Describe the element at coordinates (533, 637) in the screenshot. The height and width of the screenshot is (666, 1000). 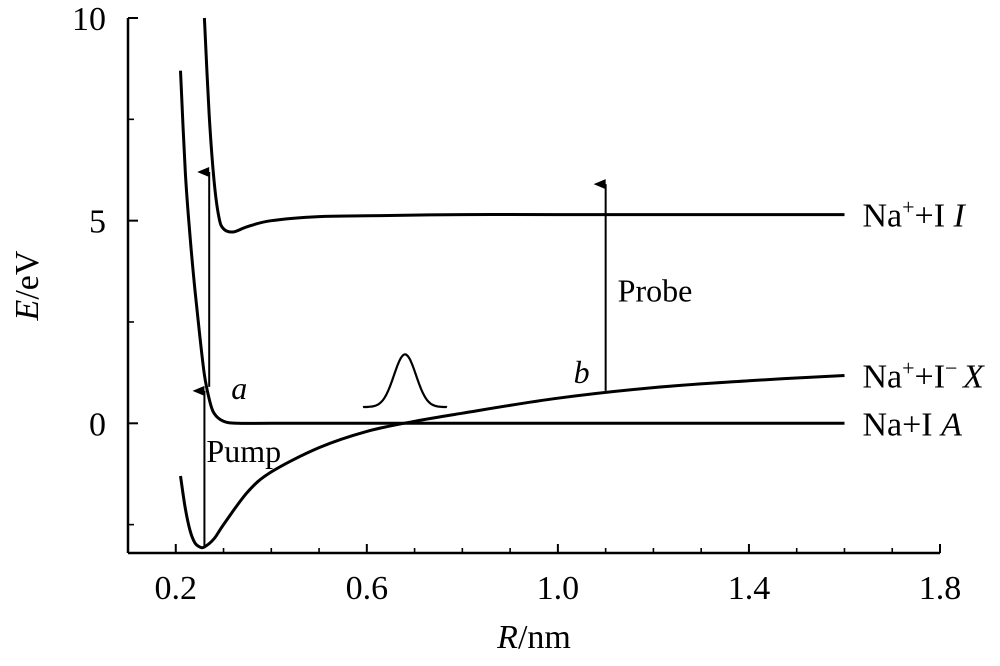
I see `x-axis-title: R/nm` at that location.